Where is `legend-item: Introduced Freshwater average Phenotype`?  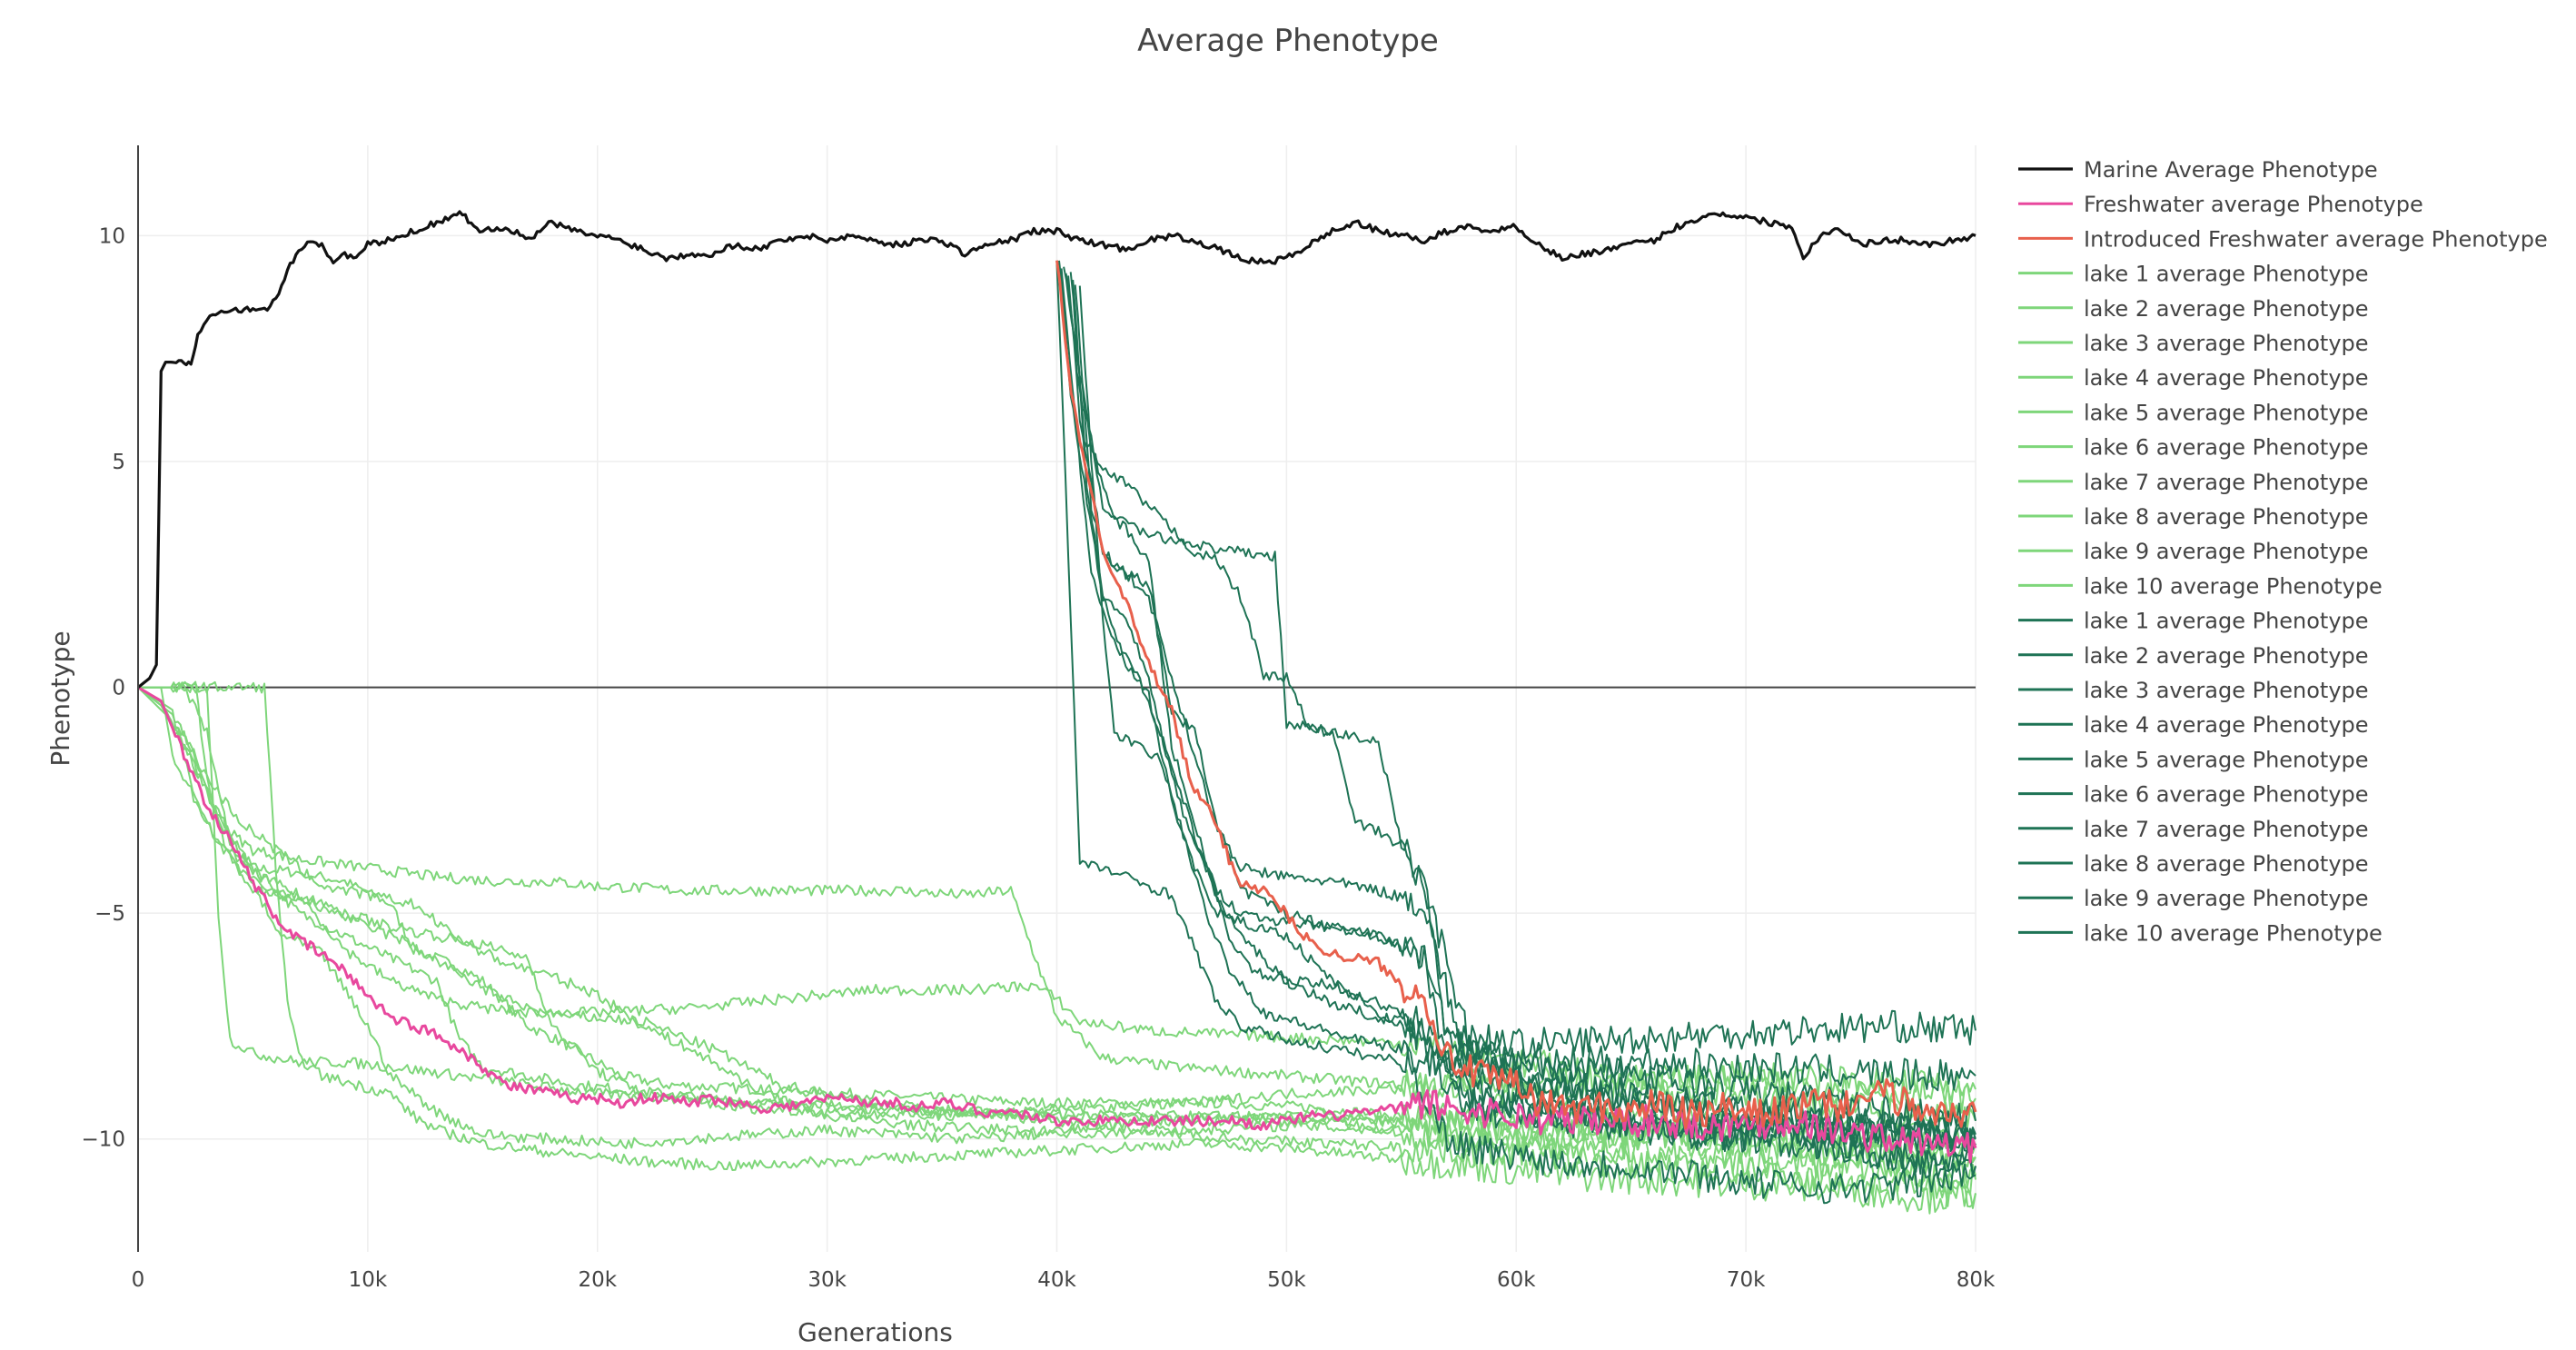
legend-item: Introduced Freshwater average Phenotype is located at coordinates (2283, 239).